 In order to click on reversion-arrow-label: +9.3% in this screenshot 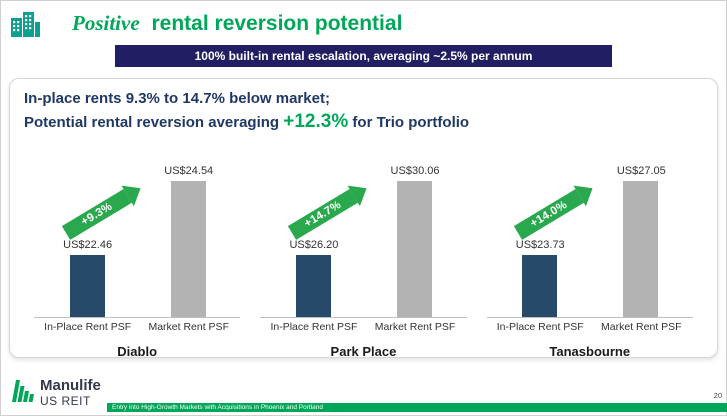, I will do `click(96, 214)`.